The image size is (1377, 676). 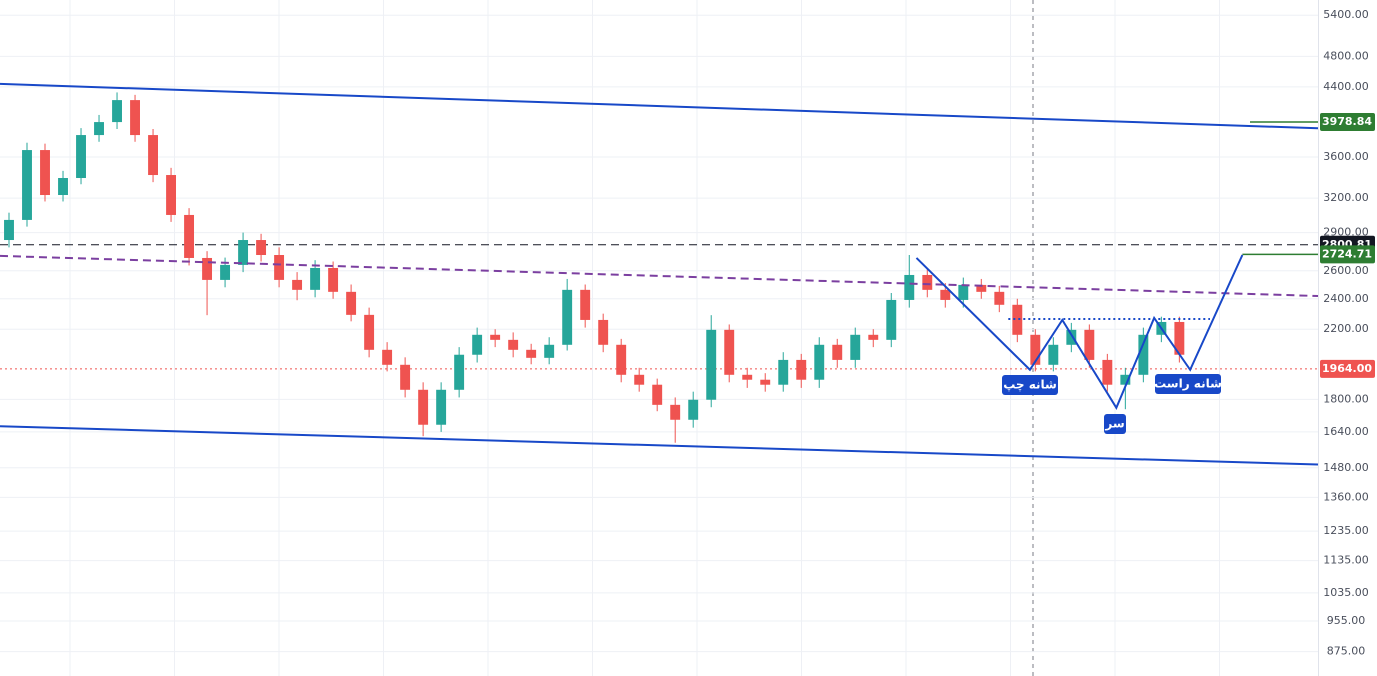 What do you see at coordinates (1346, 592) in the screenshot?
I see `y-tick-label: 1035.00` at bounding box center [1346, 592].